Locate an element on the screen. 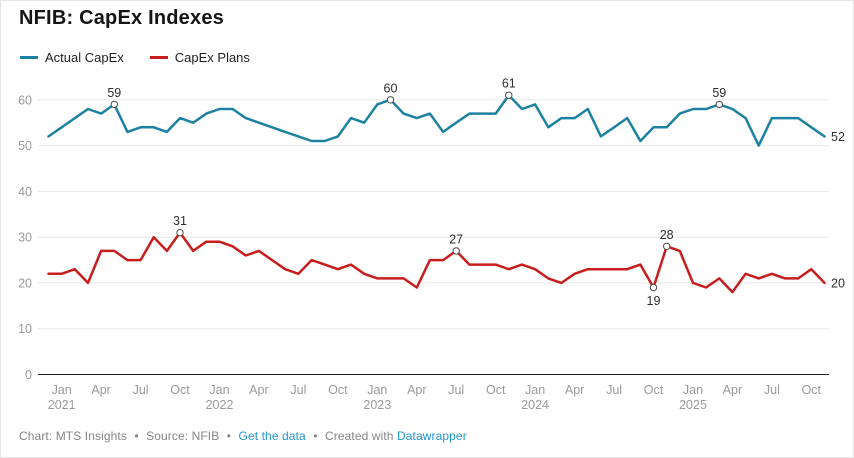  data-point-label: 28 is located at coordinates (667, 235).